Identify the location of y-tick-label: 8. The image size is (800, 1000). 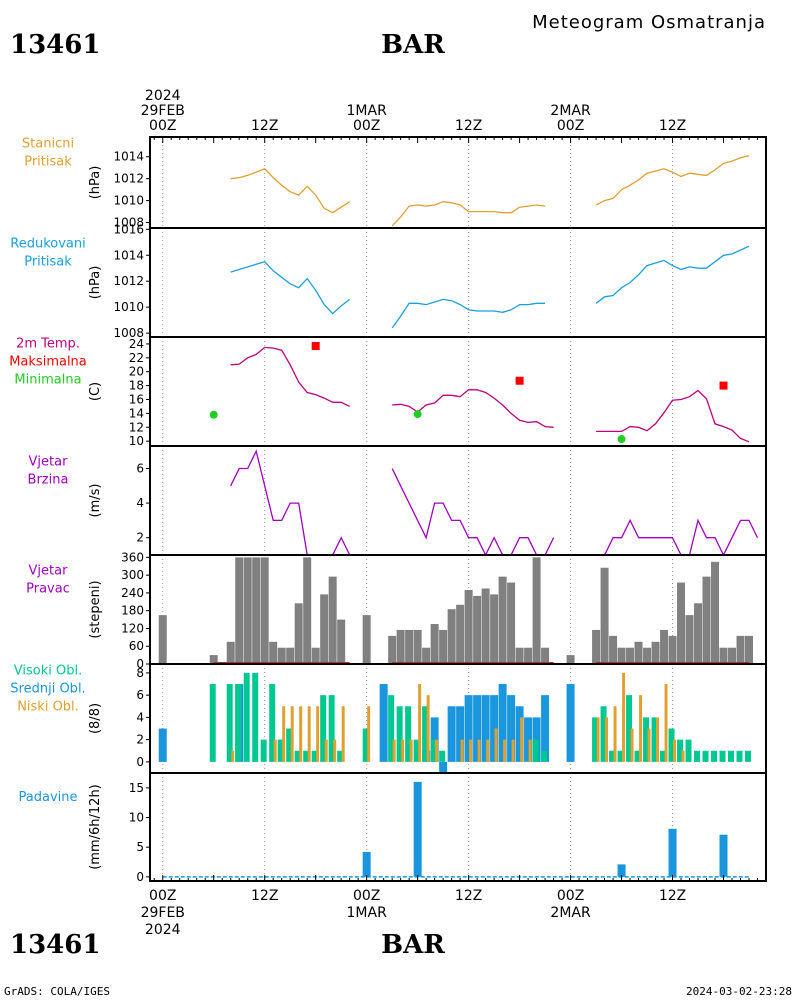
(140, 673).